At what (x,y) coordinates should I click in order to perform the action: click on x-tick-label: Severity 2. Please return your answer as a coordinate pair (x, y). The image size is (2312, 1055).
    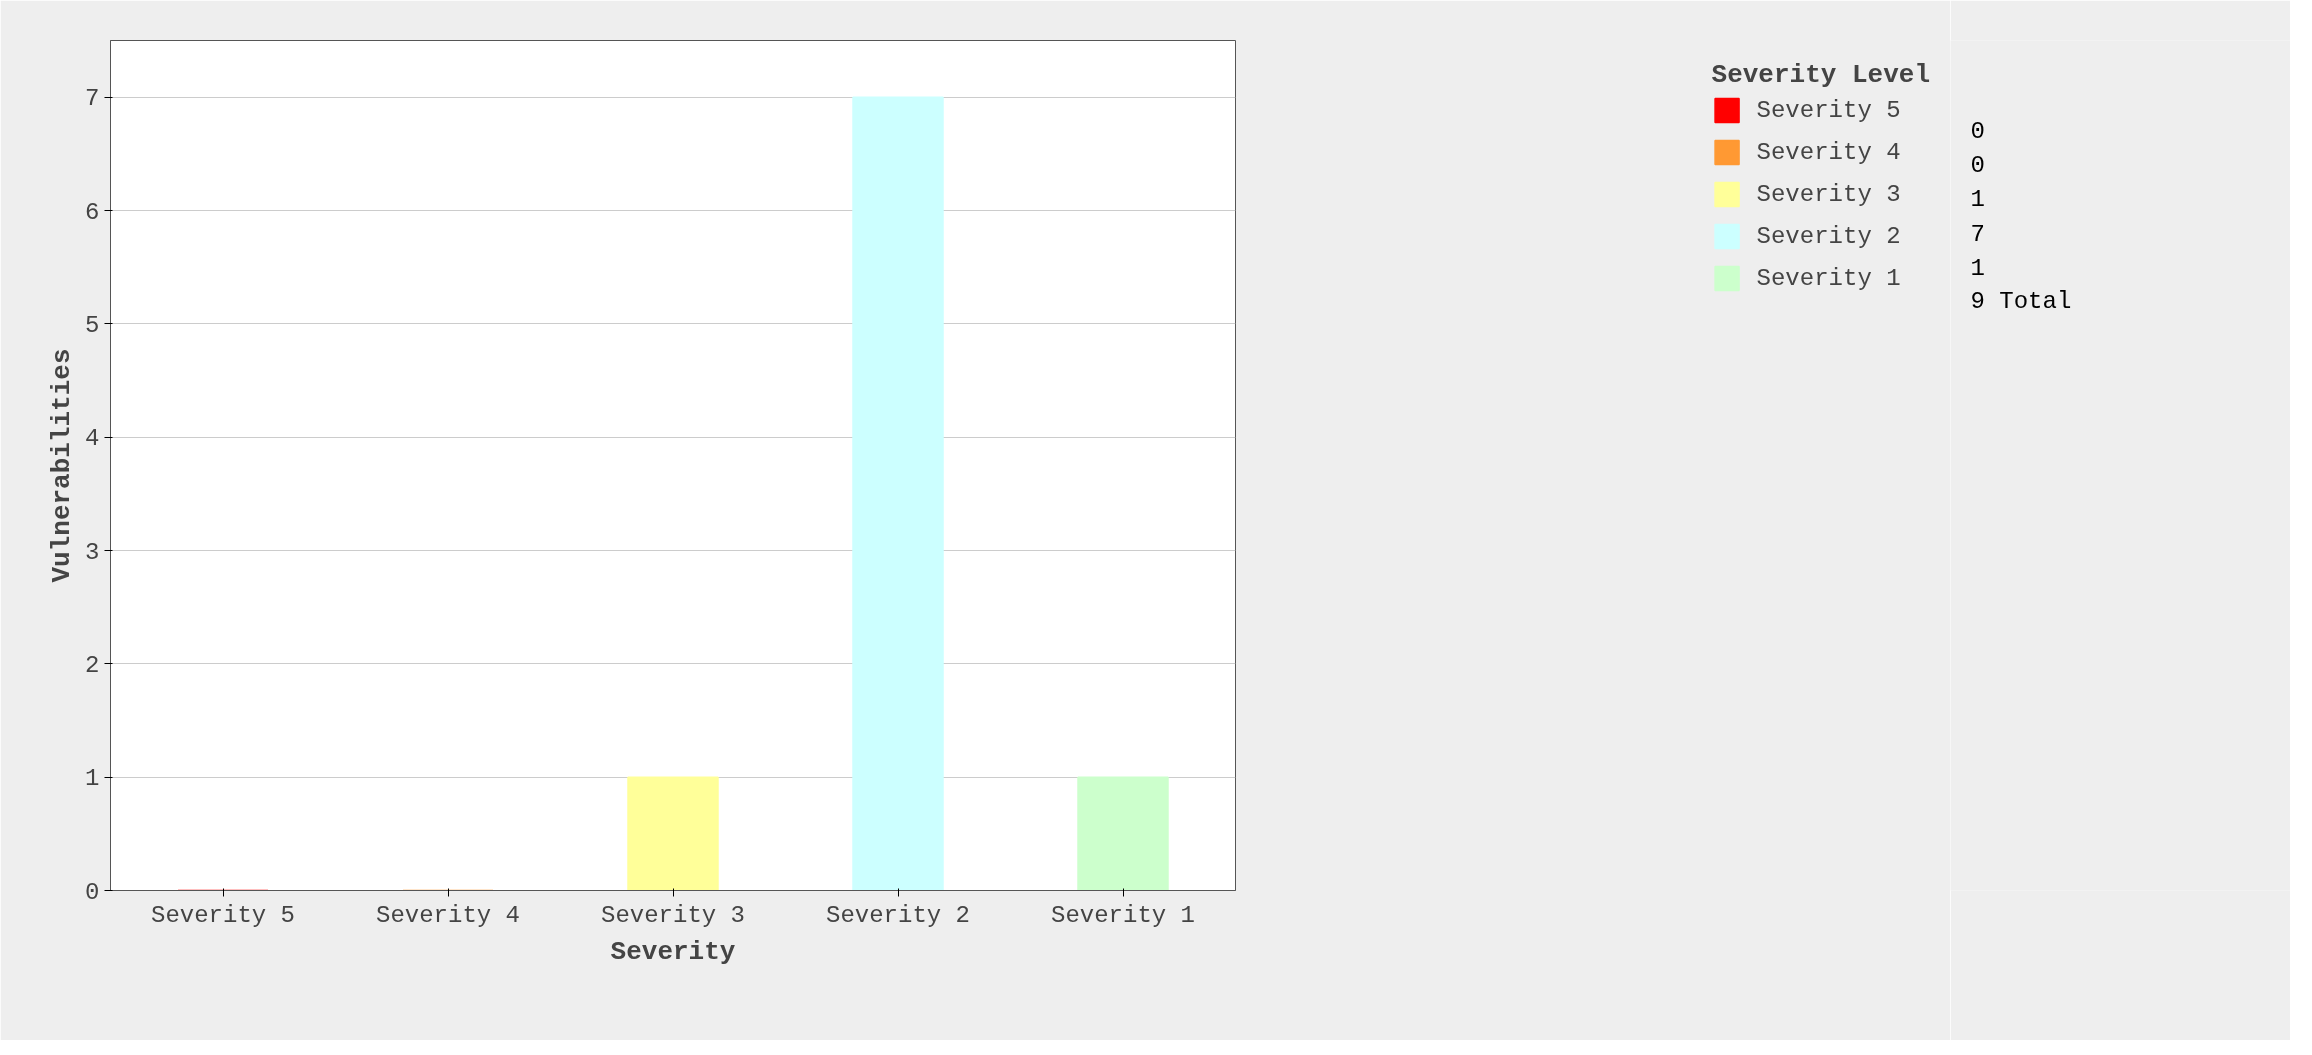
    Looking at the image, I should click on (898, 915).